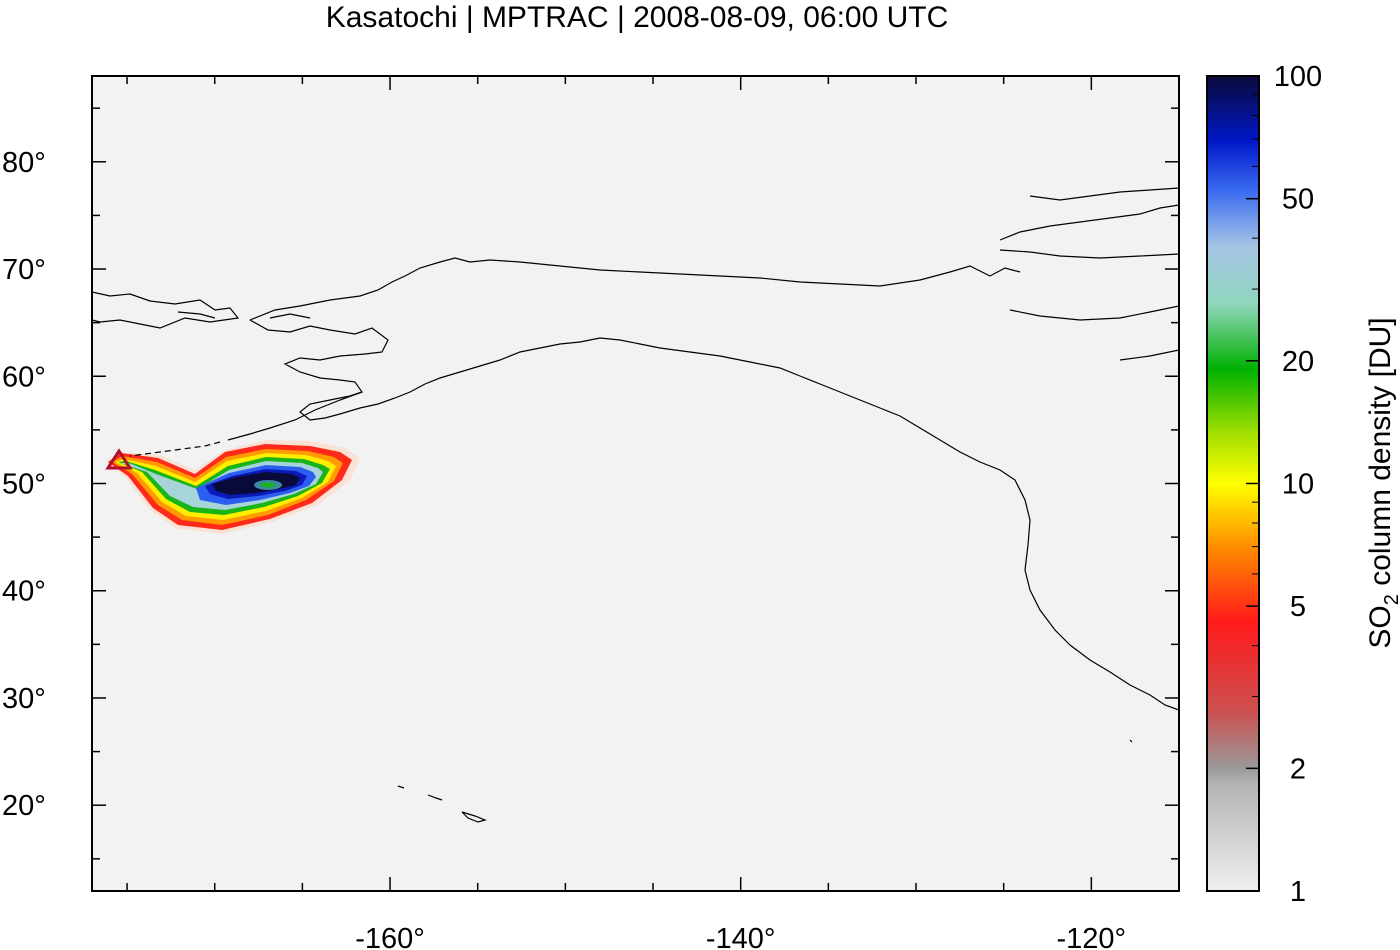  What do you see at coordinates (24, 699) in the screenshot?
I see `y-tick-label: 30°` at bounding box center [24, 699].